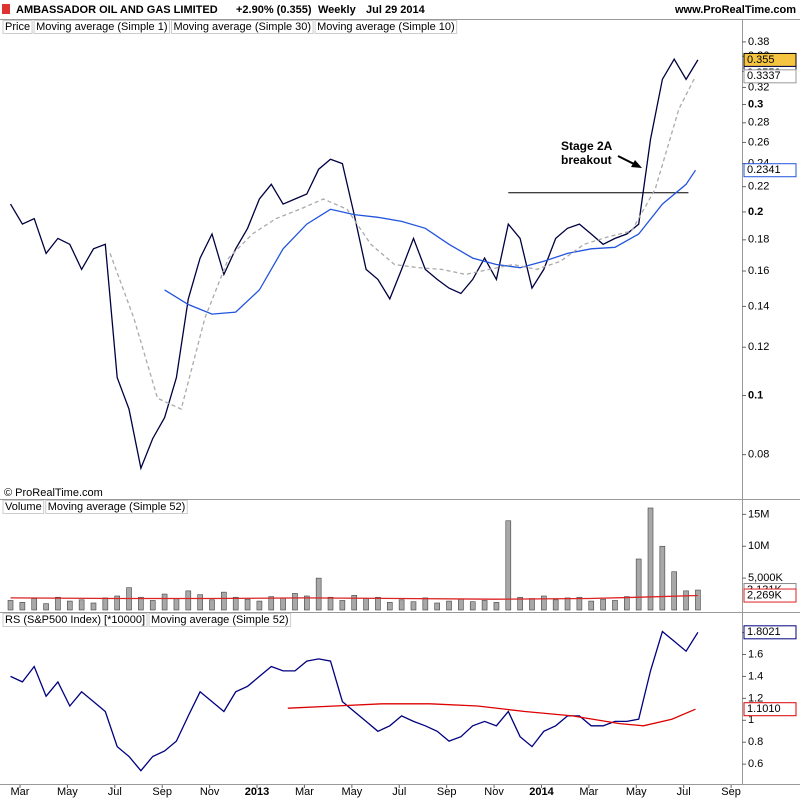 The image size is (800, 800). I want to click on logo, so click(6, 9).